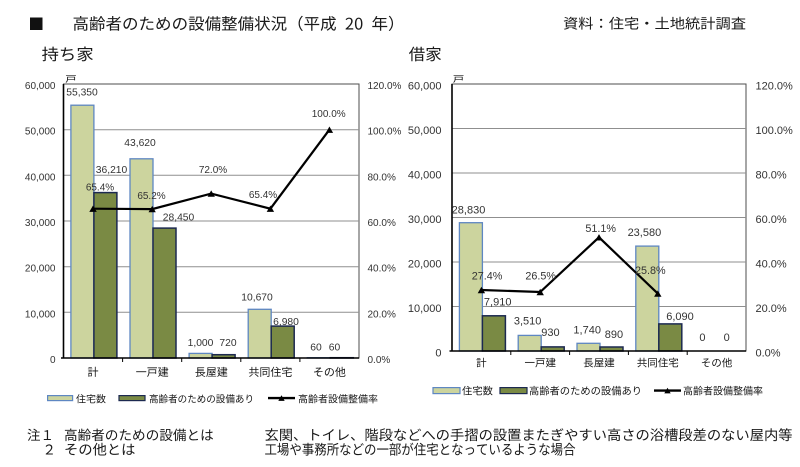  I want to click on svg-text: 6,980, so click(286, 322).